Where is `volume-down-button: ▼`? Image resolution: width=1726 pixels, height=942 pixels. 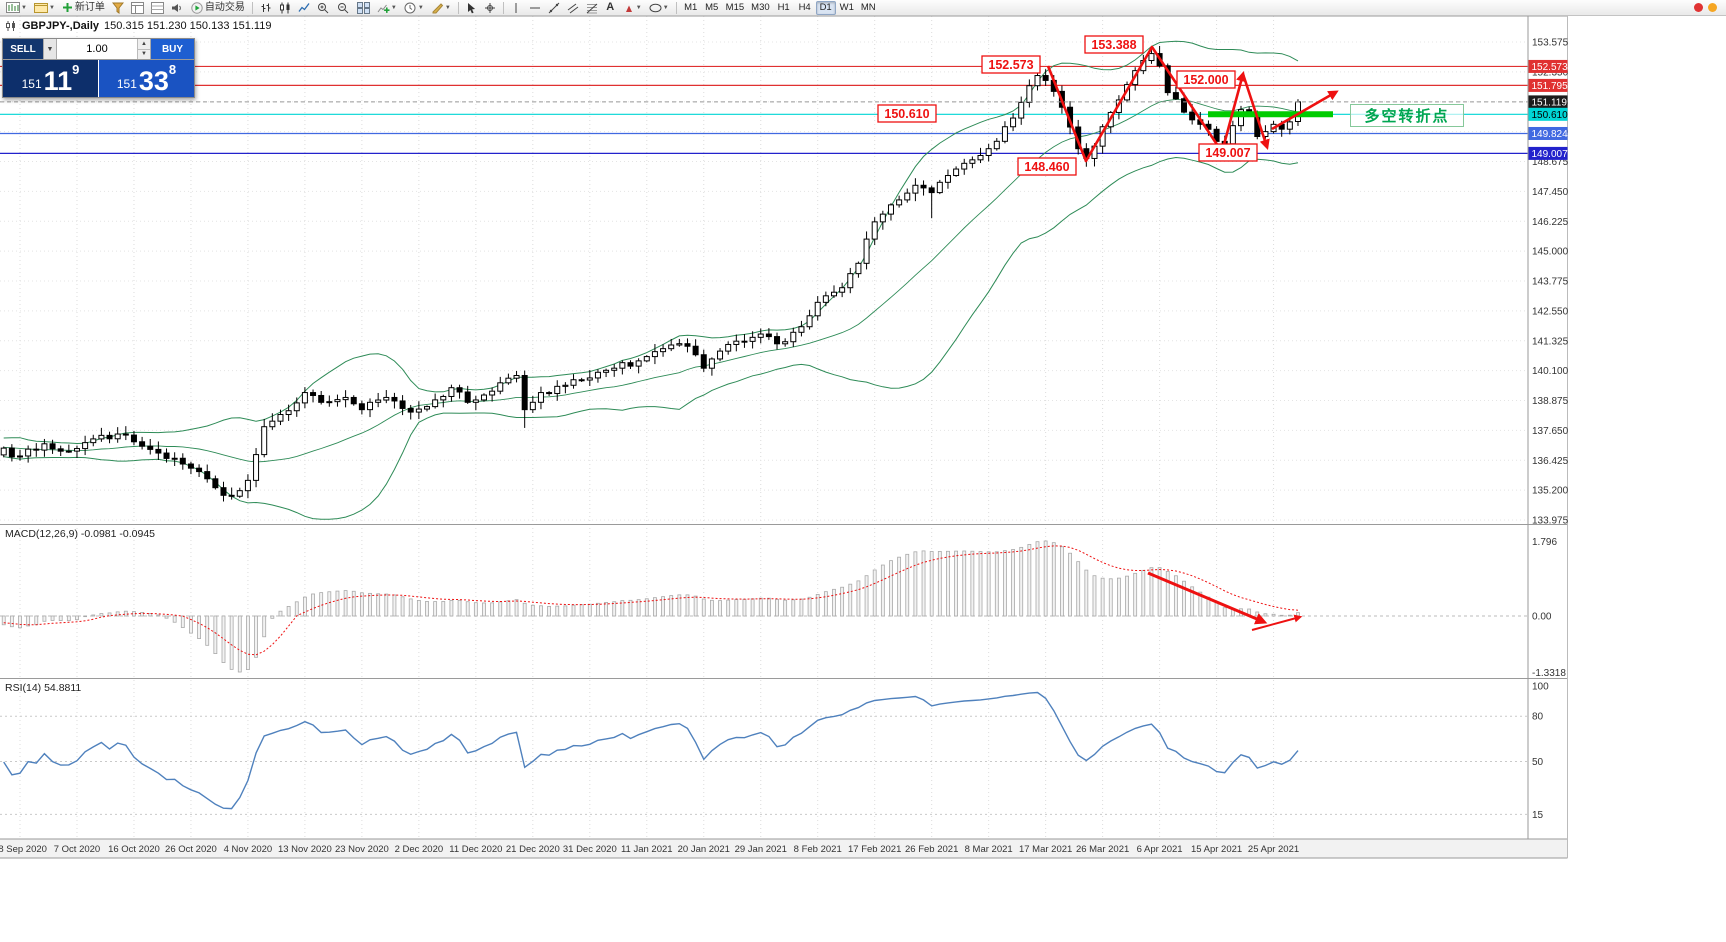
volume-down-button: ▼ is located at coordinates (144, 54).